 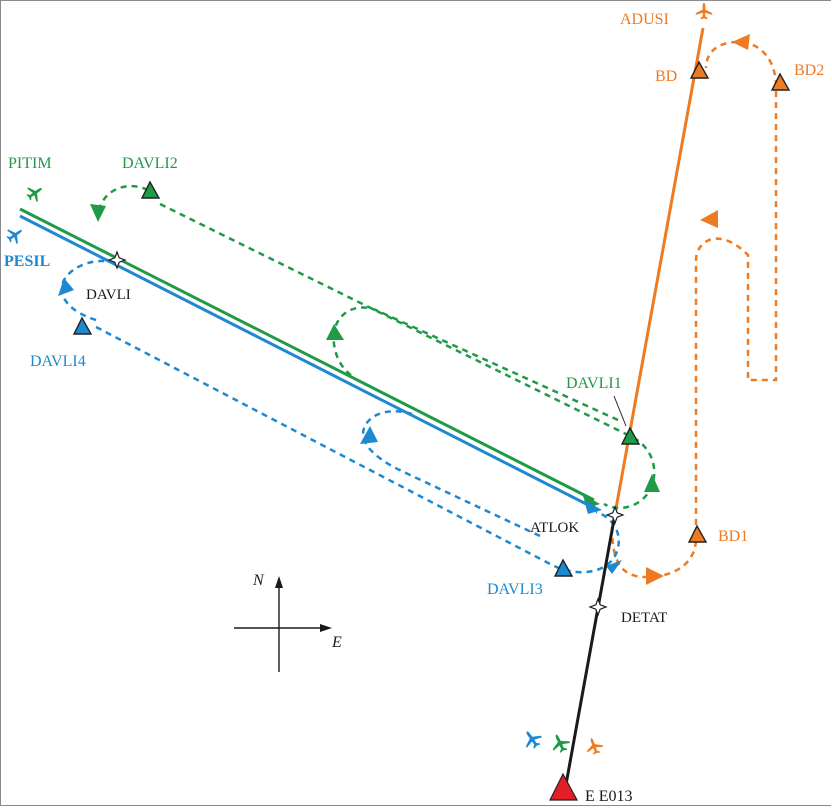 What do you see at coordinates (475, 364) in the screenshot?
I see `green-inner-loop` at bounding box center [475, 364].